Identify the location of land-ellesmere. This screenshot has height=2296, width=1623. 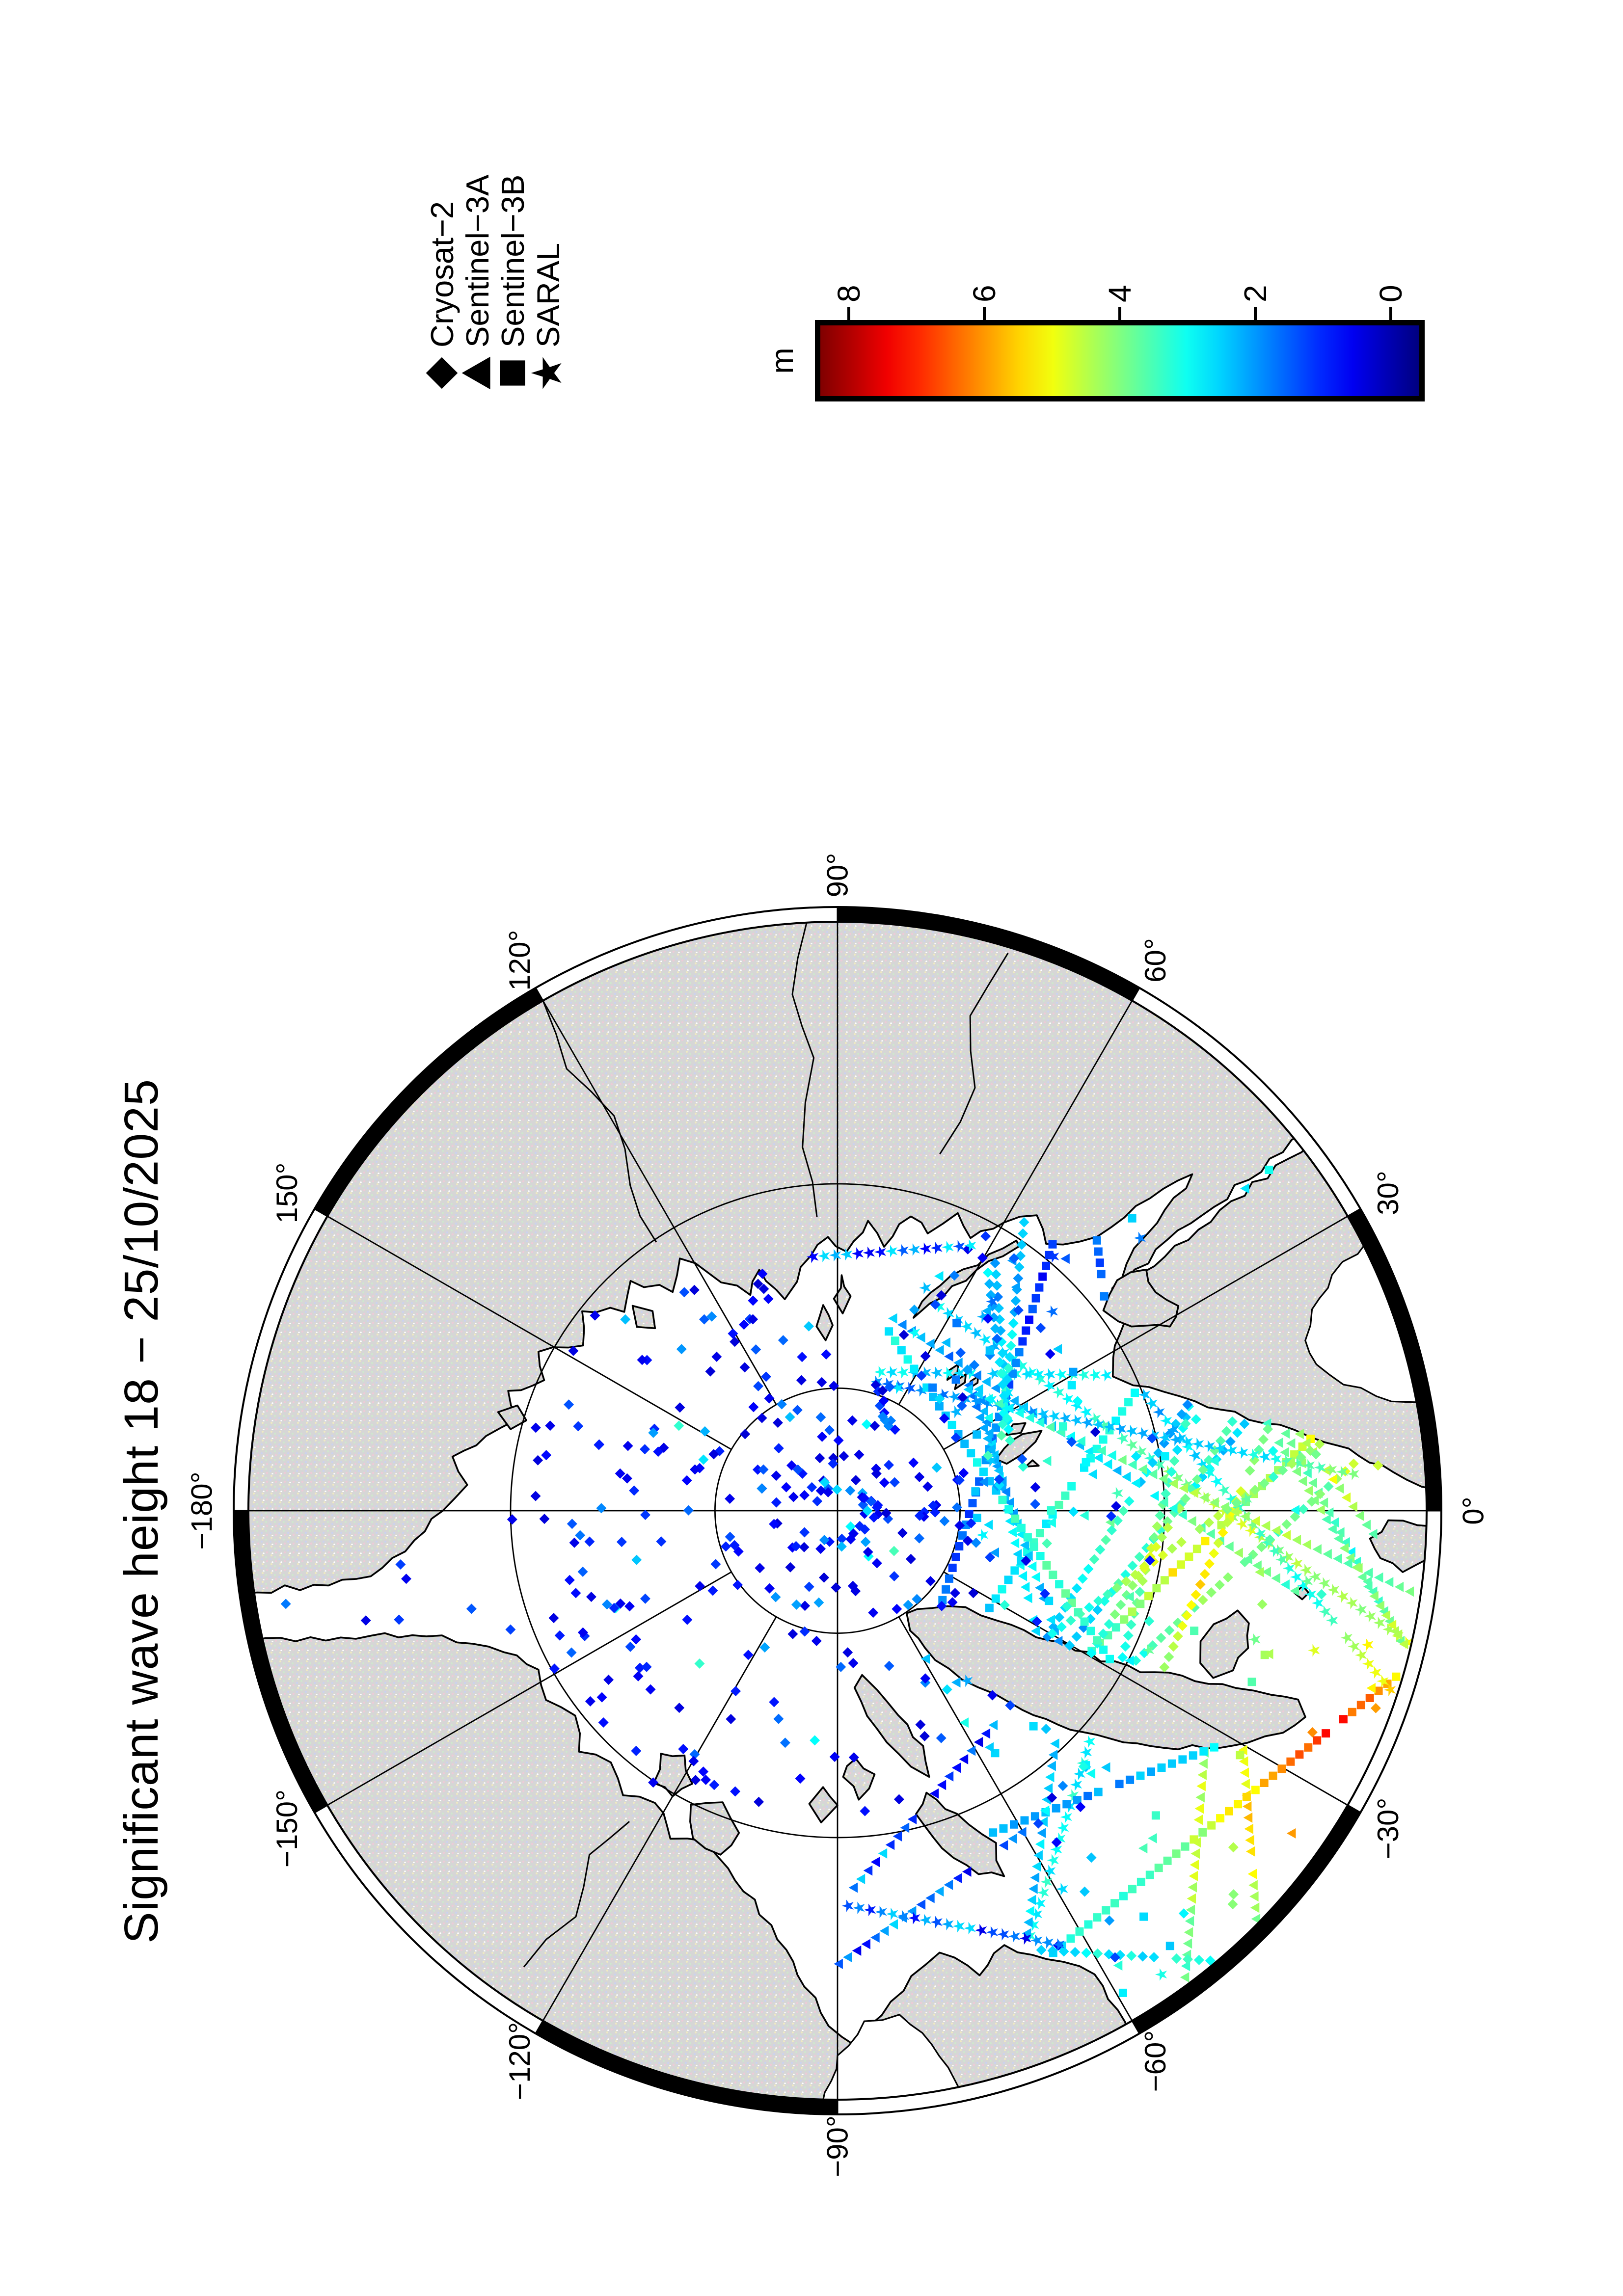
(891, 1726).